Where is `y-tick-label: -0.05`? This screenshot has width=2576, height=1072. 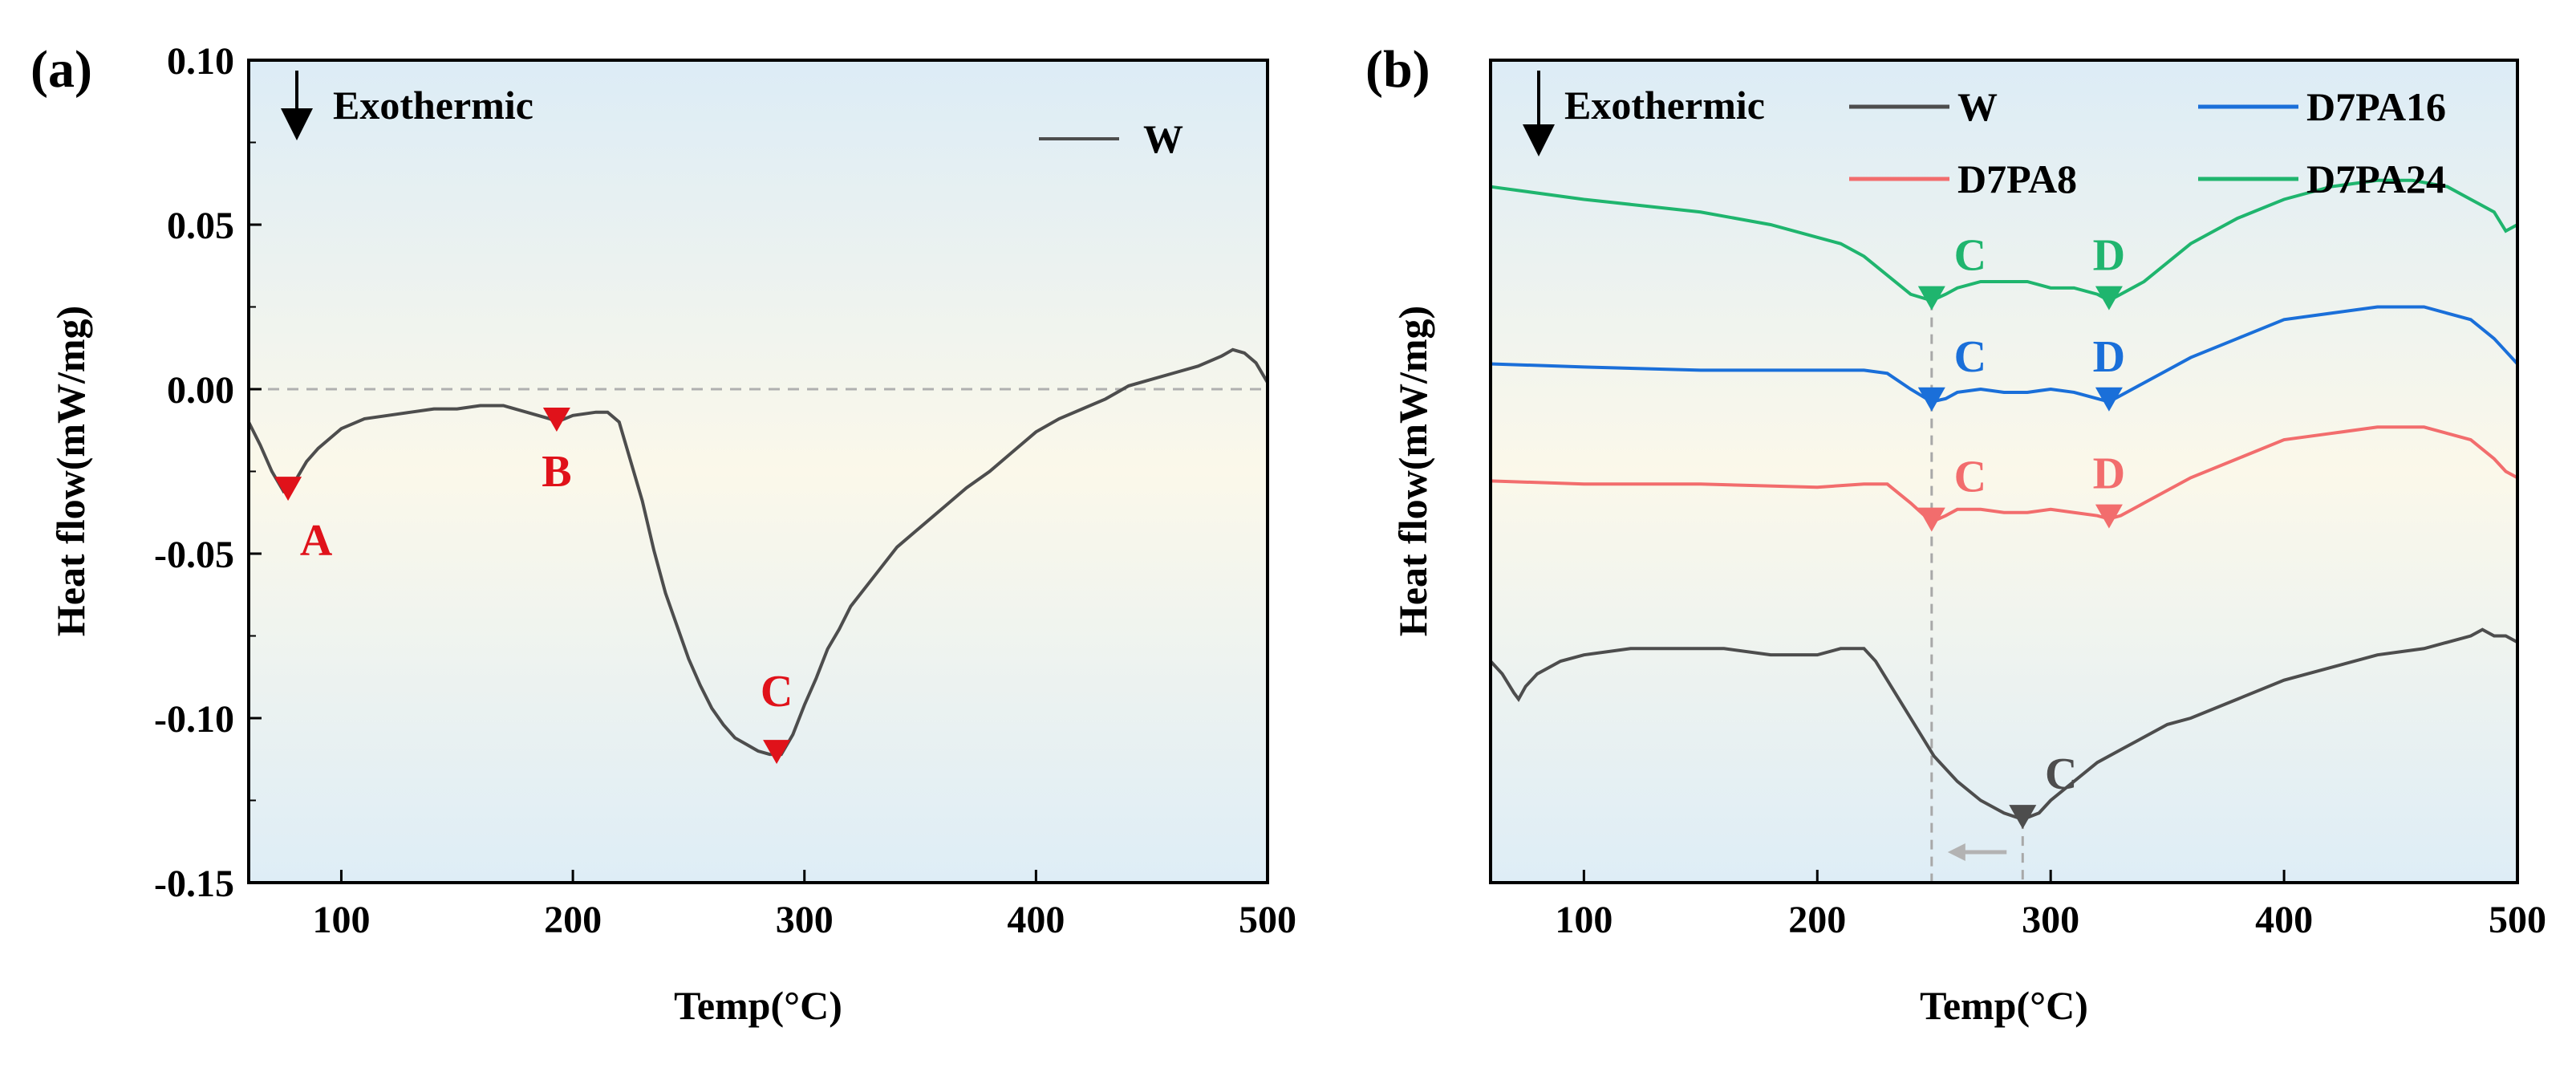 y-tick-label: -0.05 is located at coordinates (194, 555).